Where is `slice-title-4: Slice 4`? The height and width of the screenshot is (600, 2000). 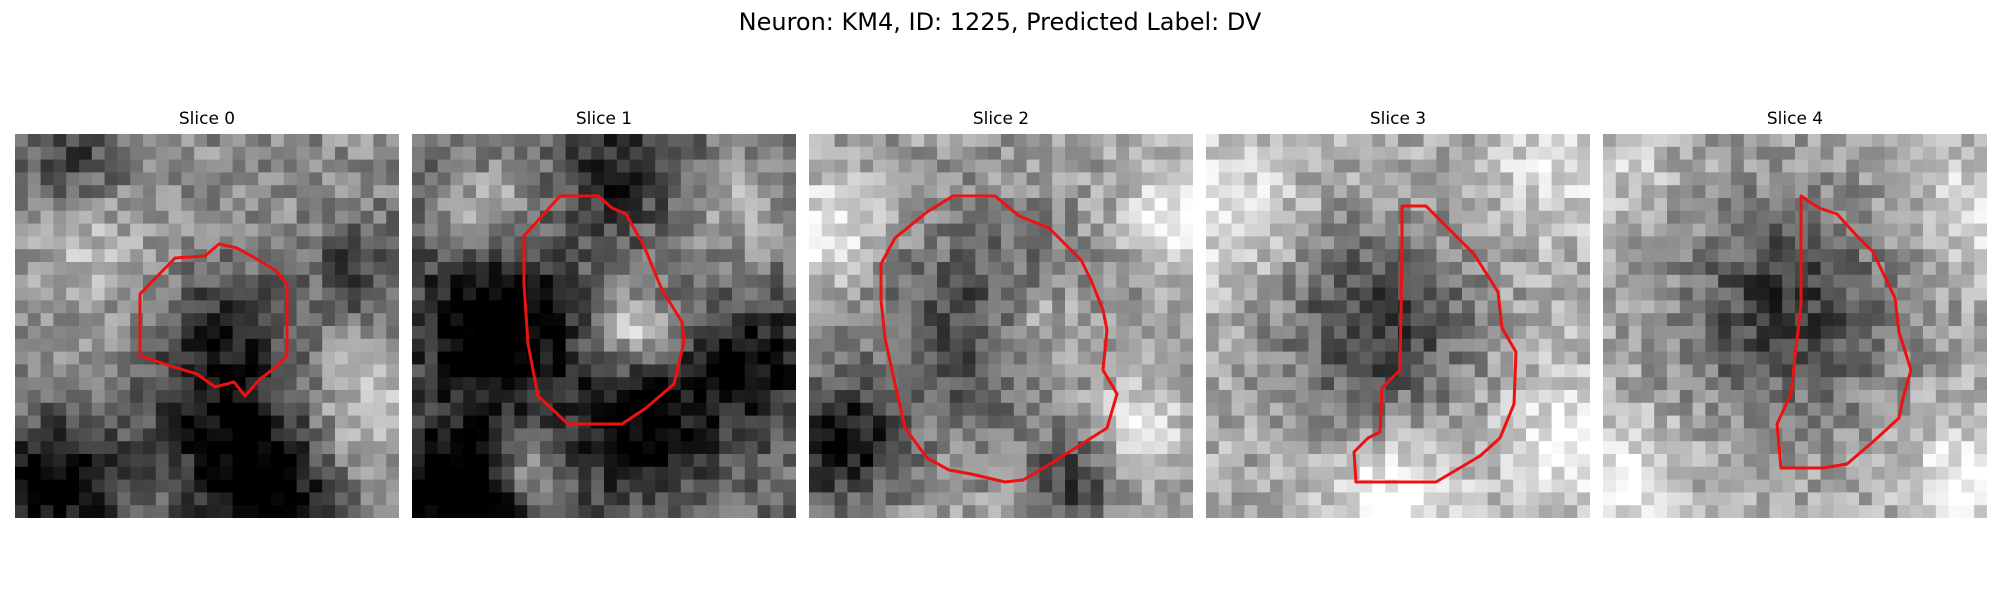 slice-title-4: Slice 4 is located at coordinates (1795, 119).